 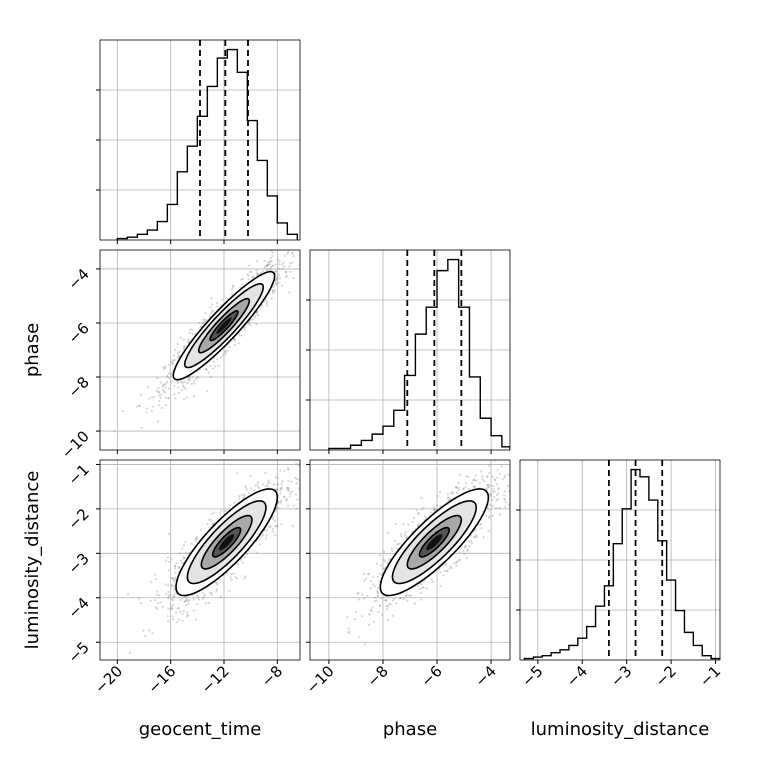 I want to click on y-tick-label: −1, so click(x=78, y=475).